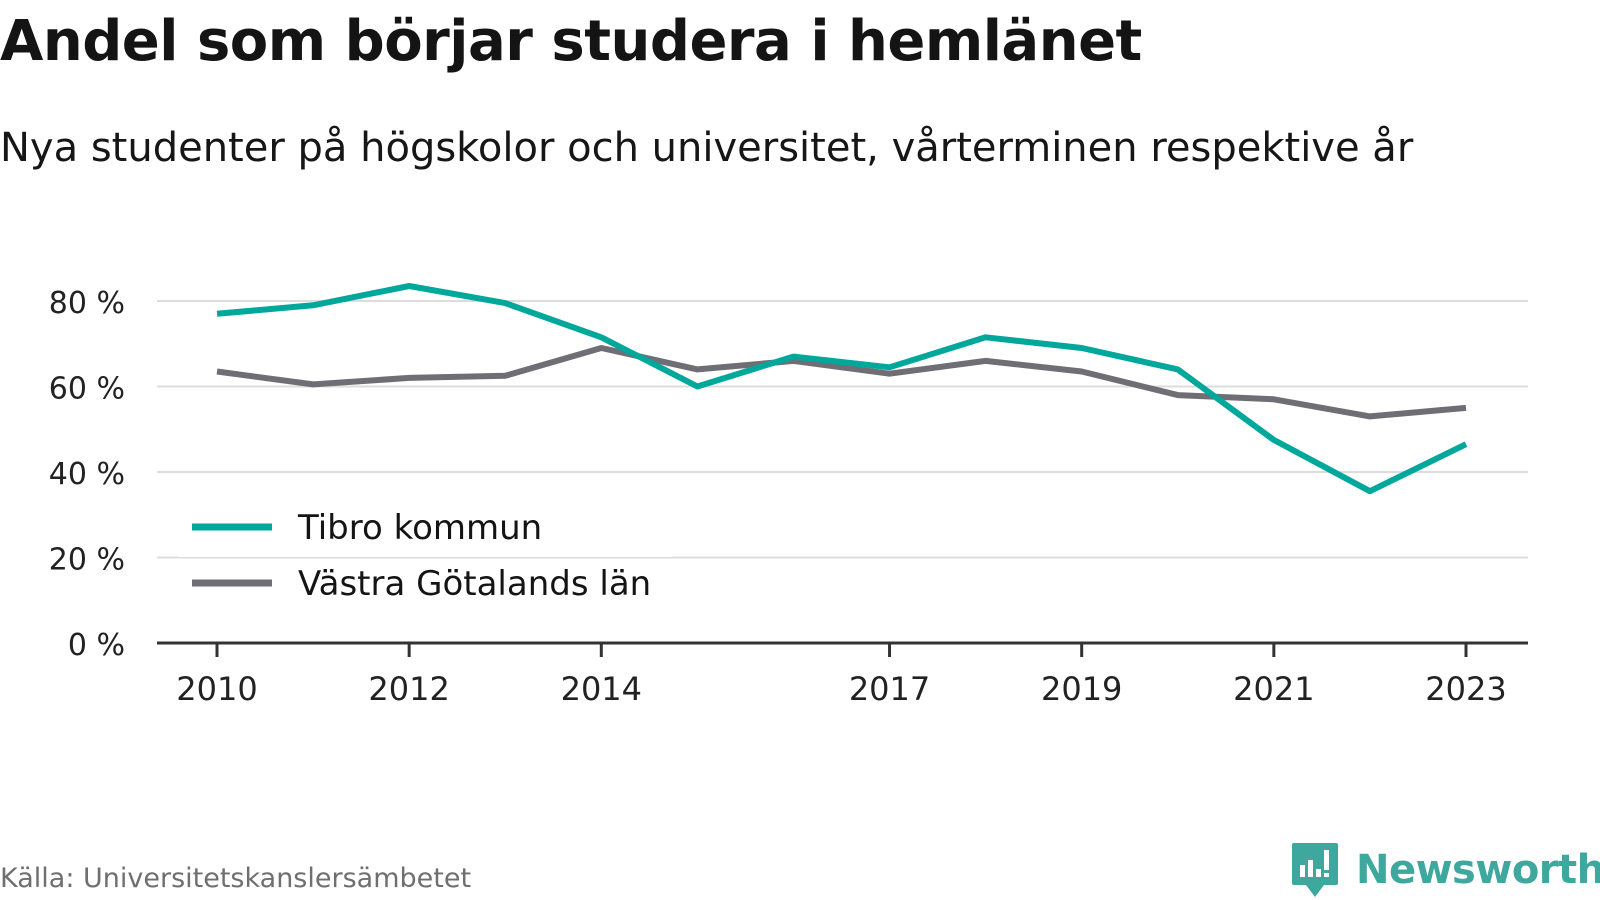 Image resolution: width=1600 pixels, height=900 pixels. I want to click on legend: Tibro kommun Västra Götalands län, so click(425, 550).